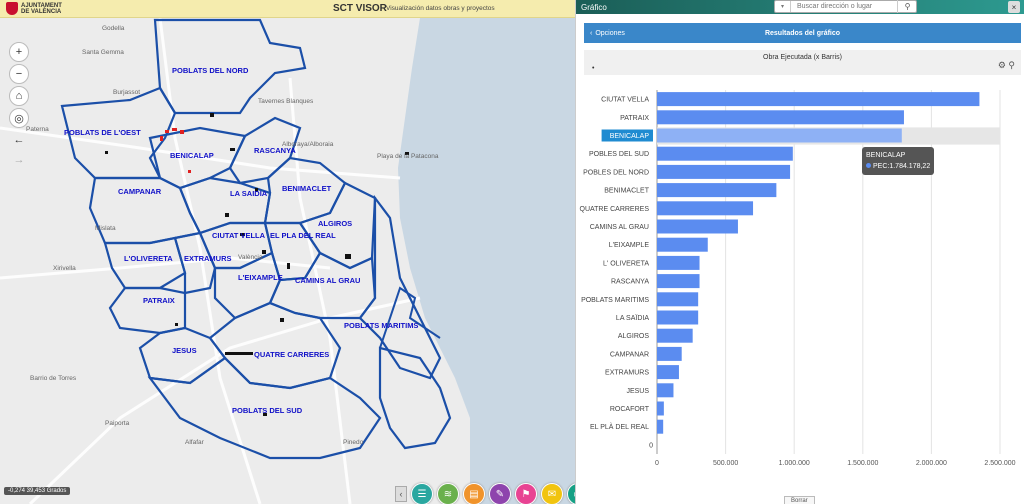 The image size is (1024, 504). Describe the element at coordinates (619, 227) in the screenshot. I see `category-label: CAMINS AL GRAU` at that location.